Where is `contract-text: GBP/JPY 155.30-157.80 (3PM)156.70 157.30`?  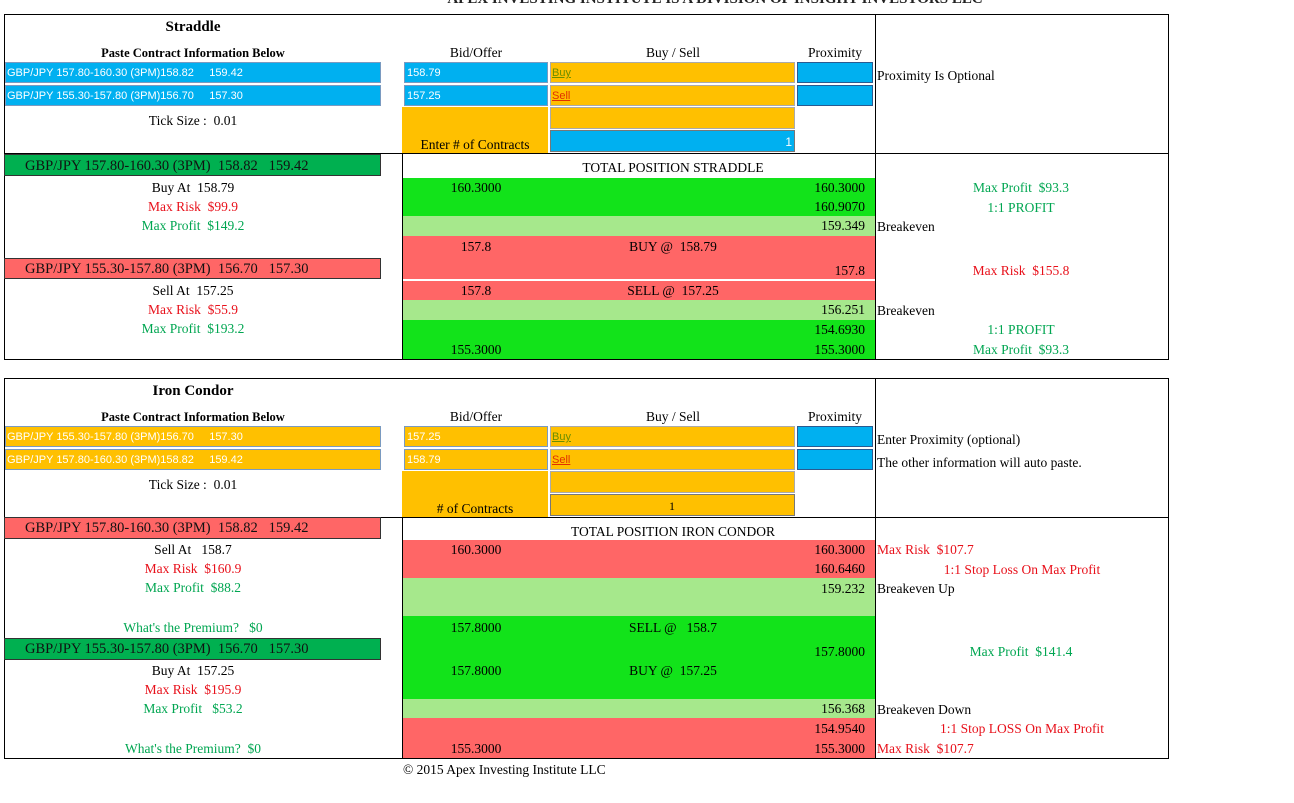 contract-text: GBP/JPY 155.30-157.80 (3PM)156.70 157.30 is located at coordinates (125, 96).